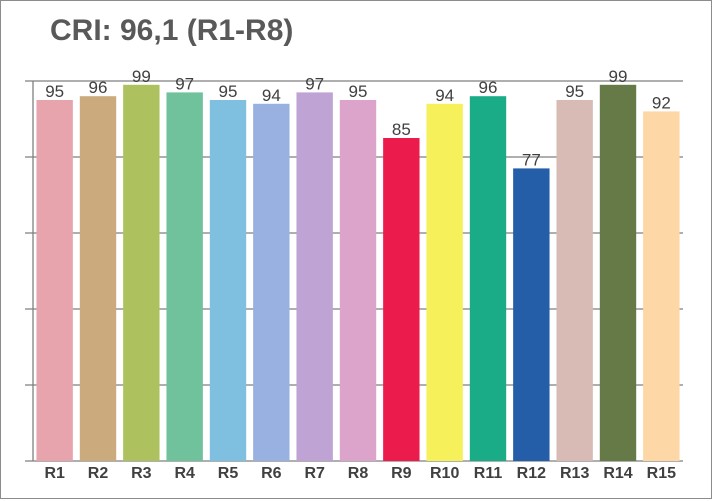 This screenshot has height=501, width=714. What do you see at coordinates (141, 473) in the screenshot?
I see `x-tick-label-r3: R3` at bounding box center [141, 473].